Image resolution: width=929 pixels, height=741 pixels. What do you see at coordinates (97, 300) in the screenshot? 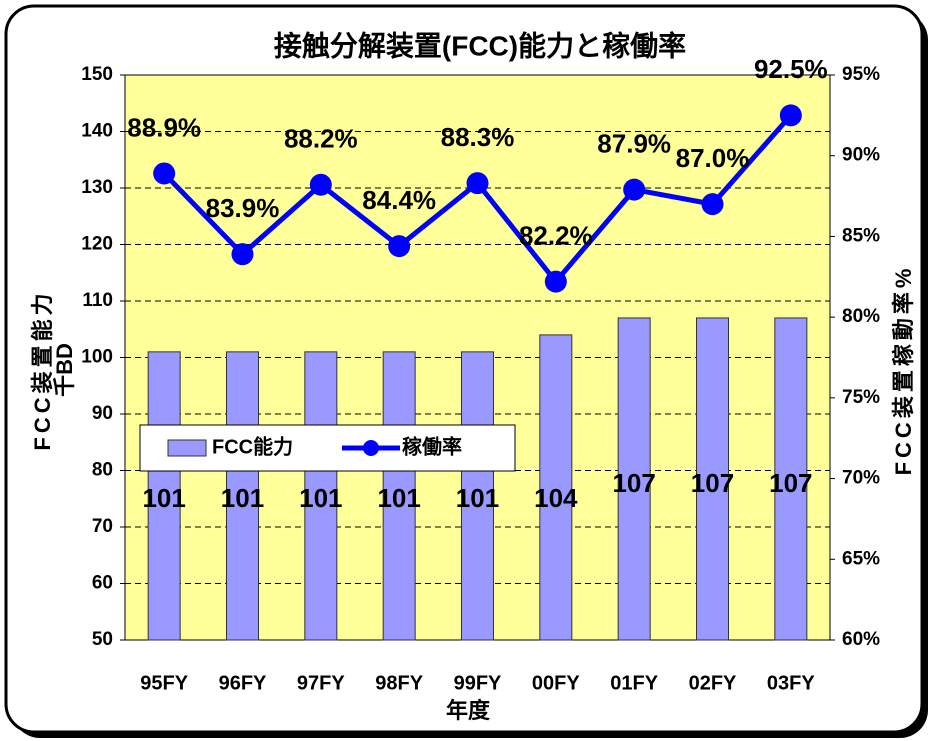
I see `y-tick-label: 110` at bounding box center [97, 300].